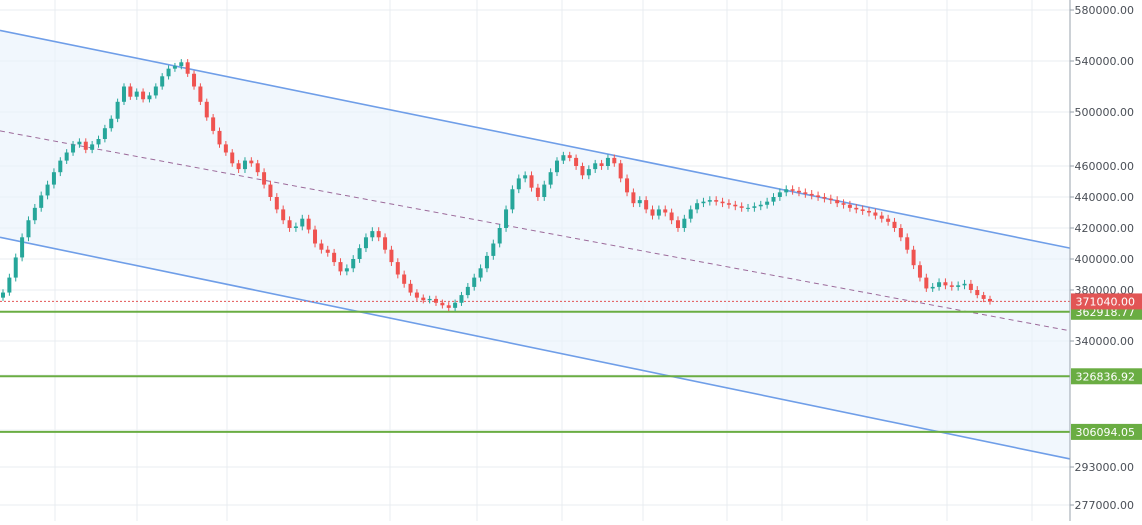 This screenshot has width=1142, height=525. Describe the element at coordinates (1105, 228) in the screenshot. I see `price-axis-label: 420000.00` at that location.